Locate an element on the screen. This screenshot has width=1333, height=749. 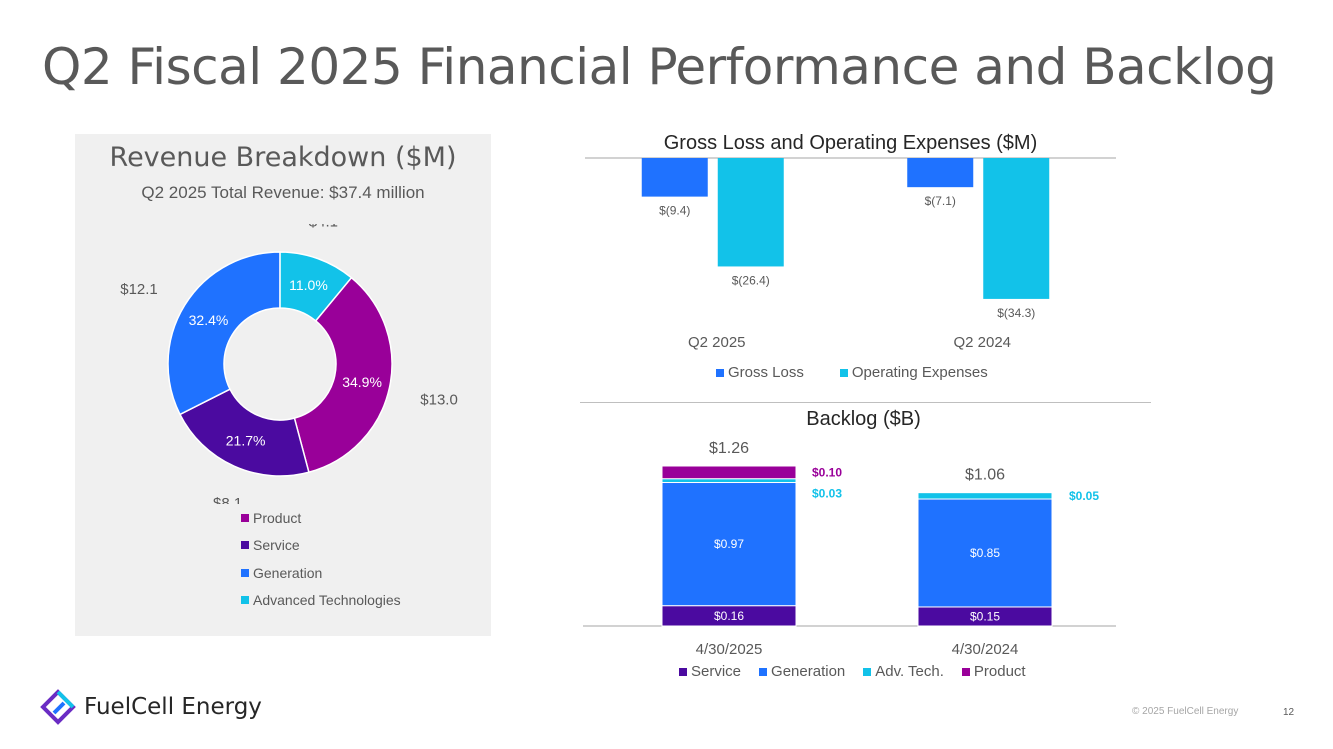
legend-label-gross-loss: Gross Loss is located at coordinates (766, 372).